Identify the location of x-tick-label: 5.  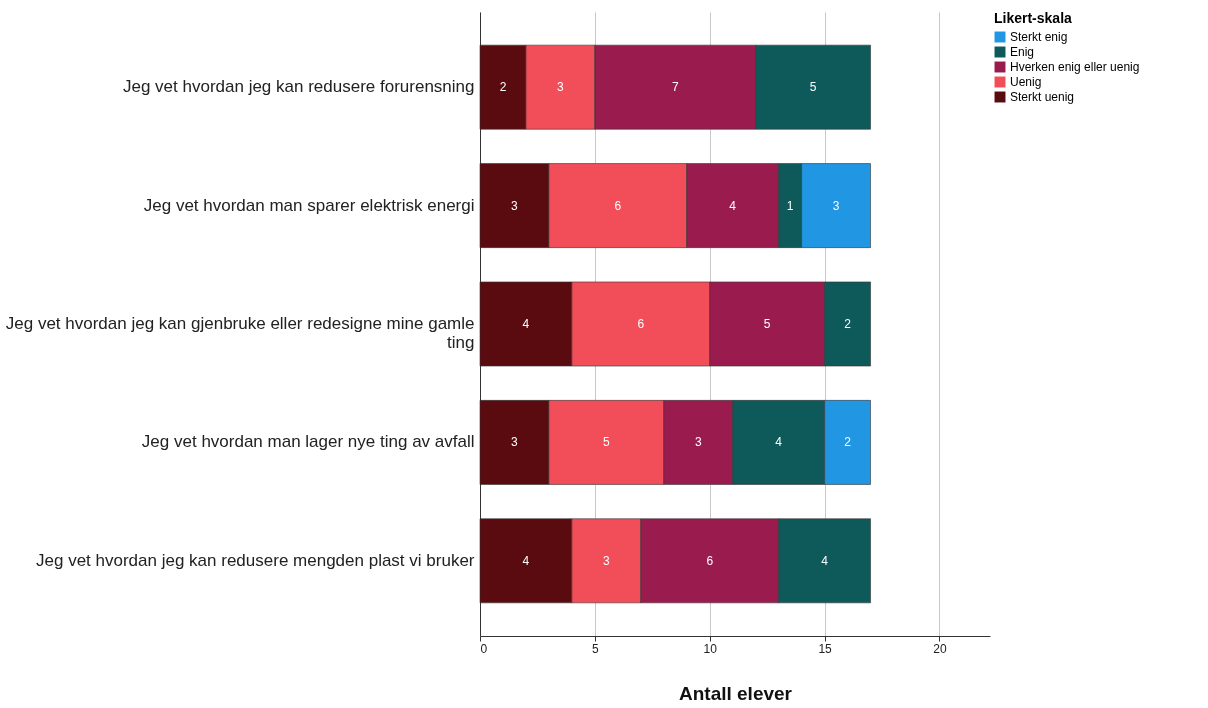
(596, 648).